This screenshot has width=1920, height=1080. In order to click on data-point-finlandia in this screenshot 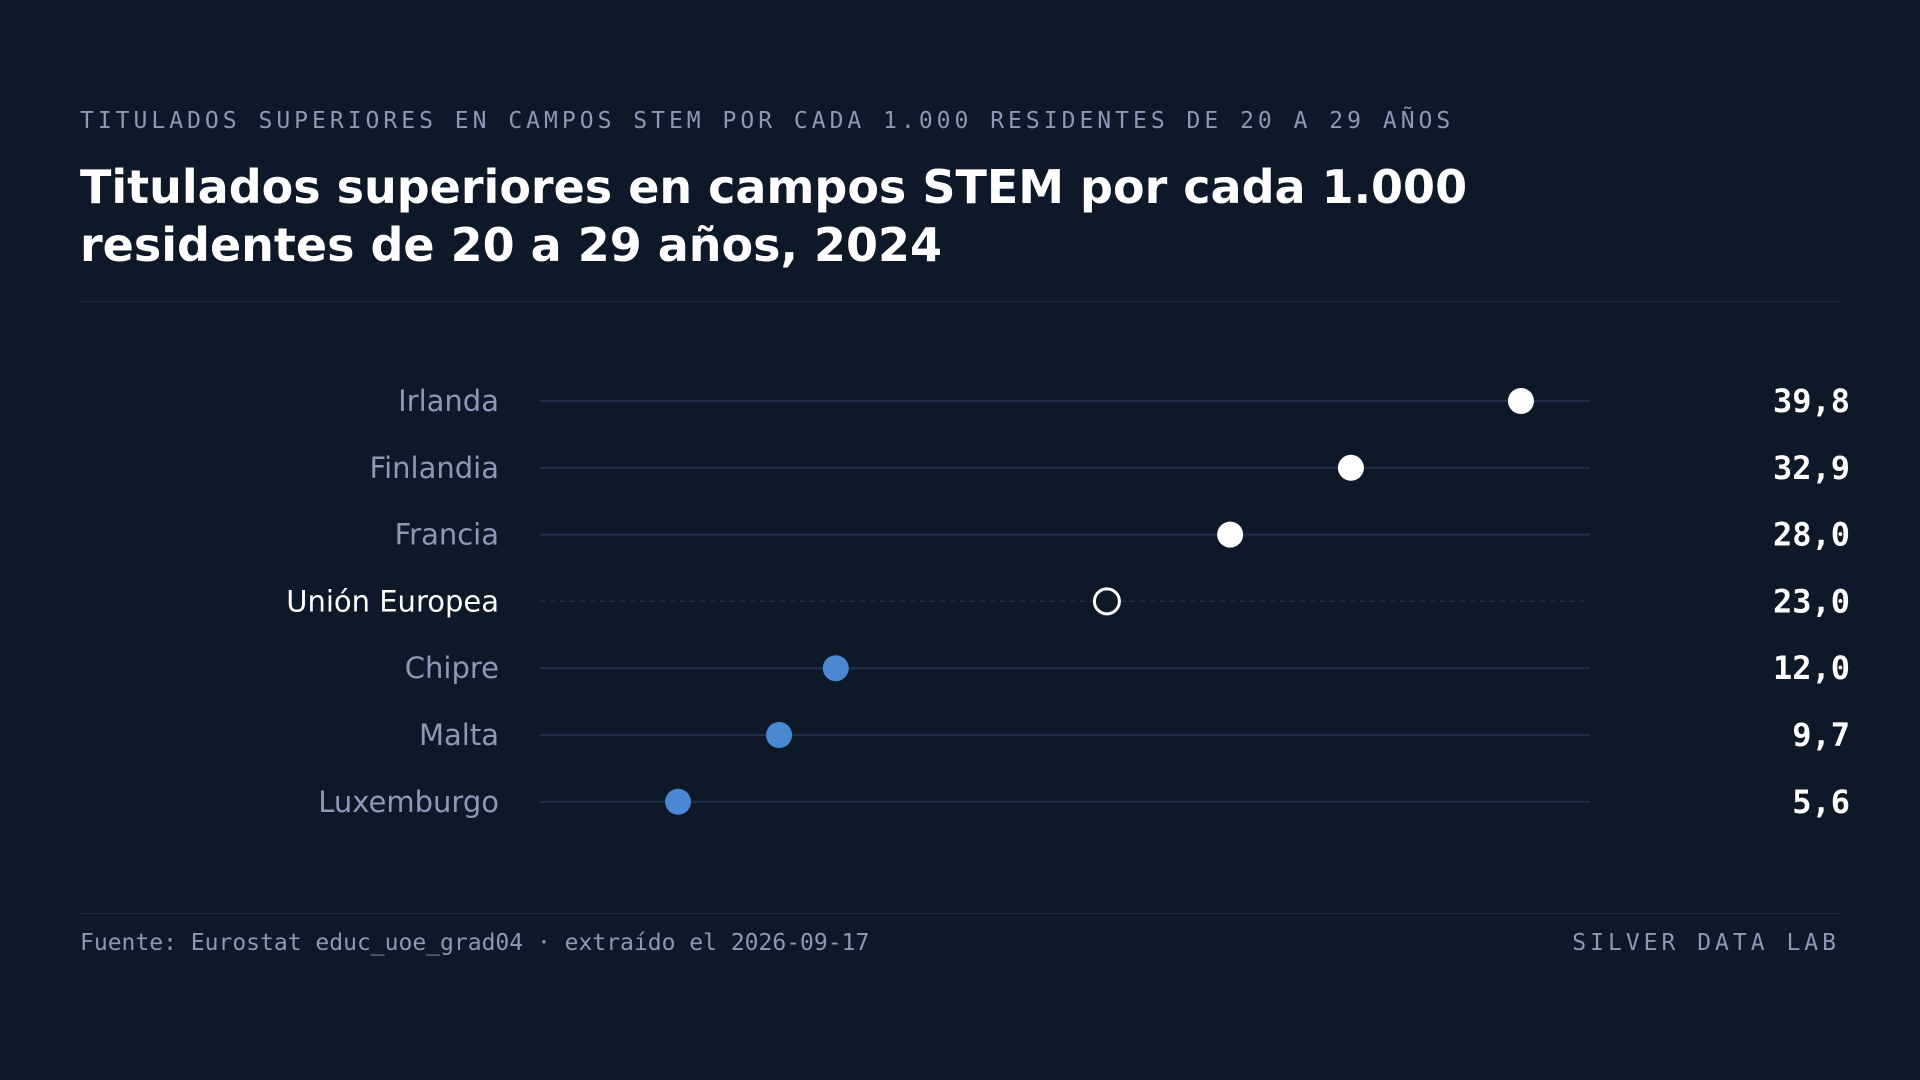, I will do `click(1350, 467)`.